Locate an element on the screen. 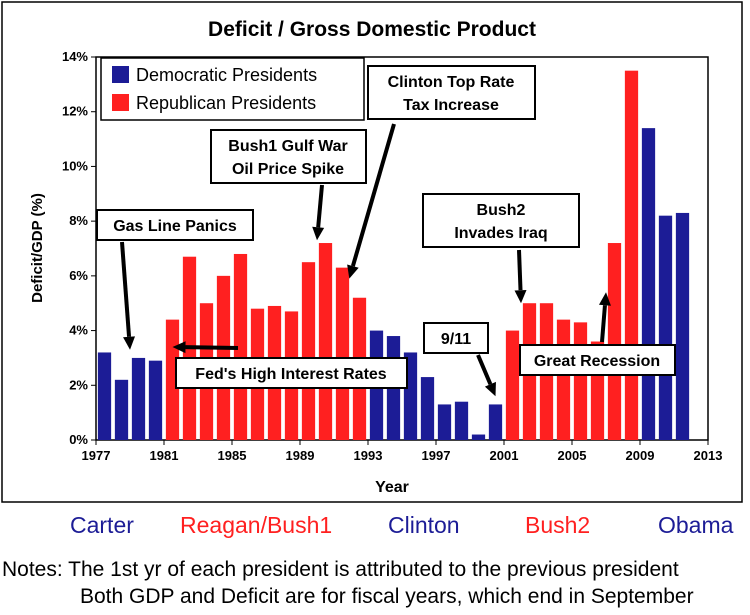 Image resolution: width=750 pixels, height=615 pixels. y-tick-label: 4% is located at coordinates (78, 330).